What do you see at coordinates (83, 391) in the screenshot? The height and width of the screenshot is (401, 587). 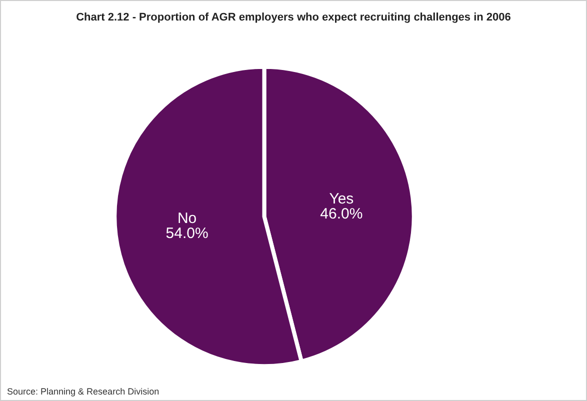 I see `source-note: Source: Planning & Research Division` at bounding box center [83, 391].